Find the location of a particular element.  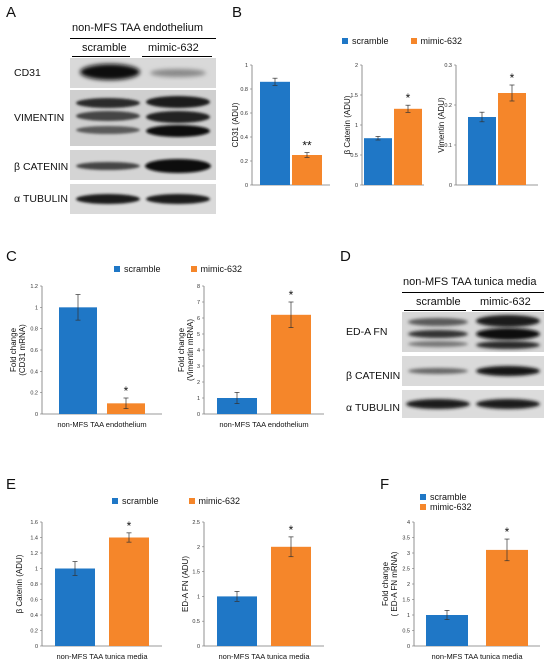

chart-c1-tick-label: 0.2 is located at coordinates (34, 394).